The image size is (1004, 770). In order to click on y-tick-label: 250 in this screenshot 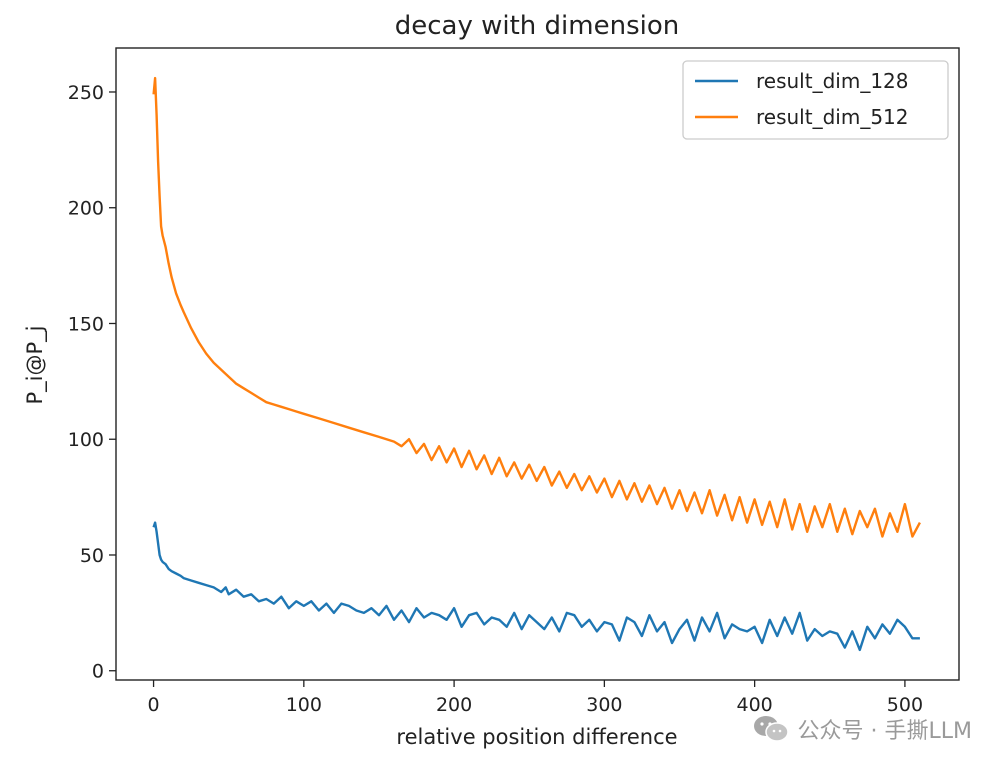, I will do `click(86, 93)`.